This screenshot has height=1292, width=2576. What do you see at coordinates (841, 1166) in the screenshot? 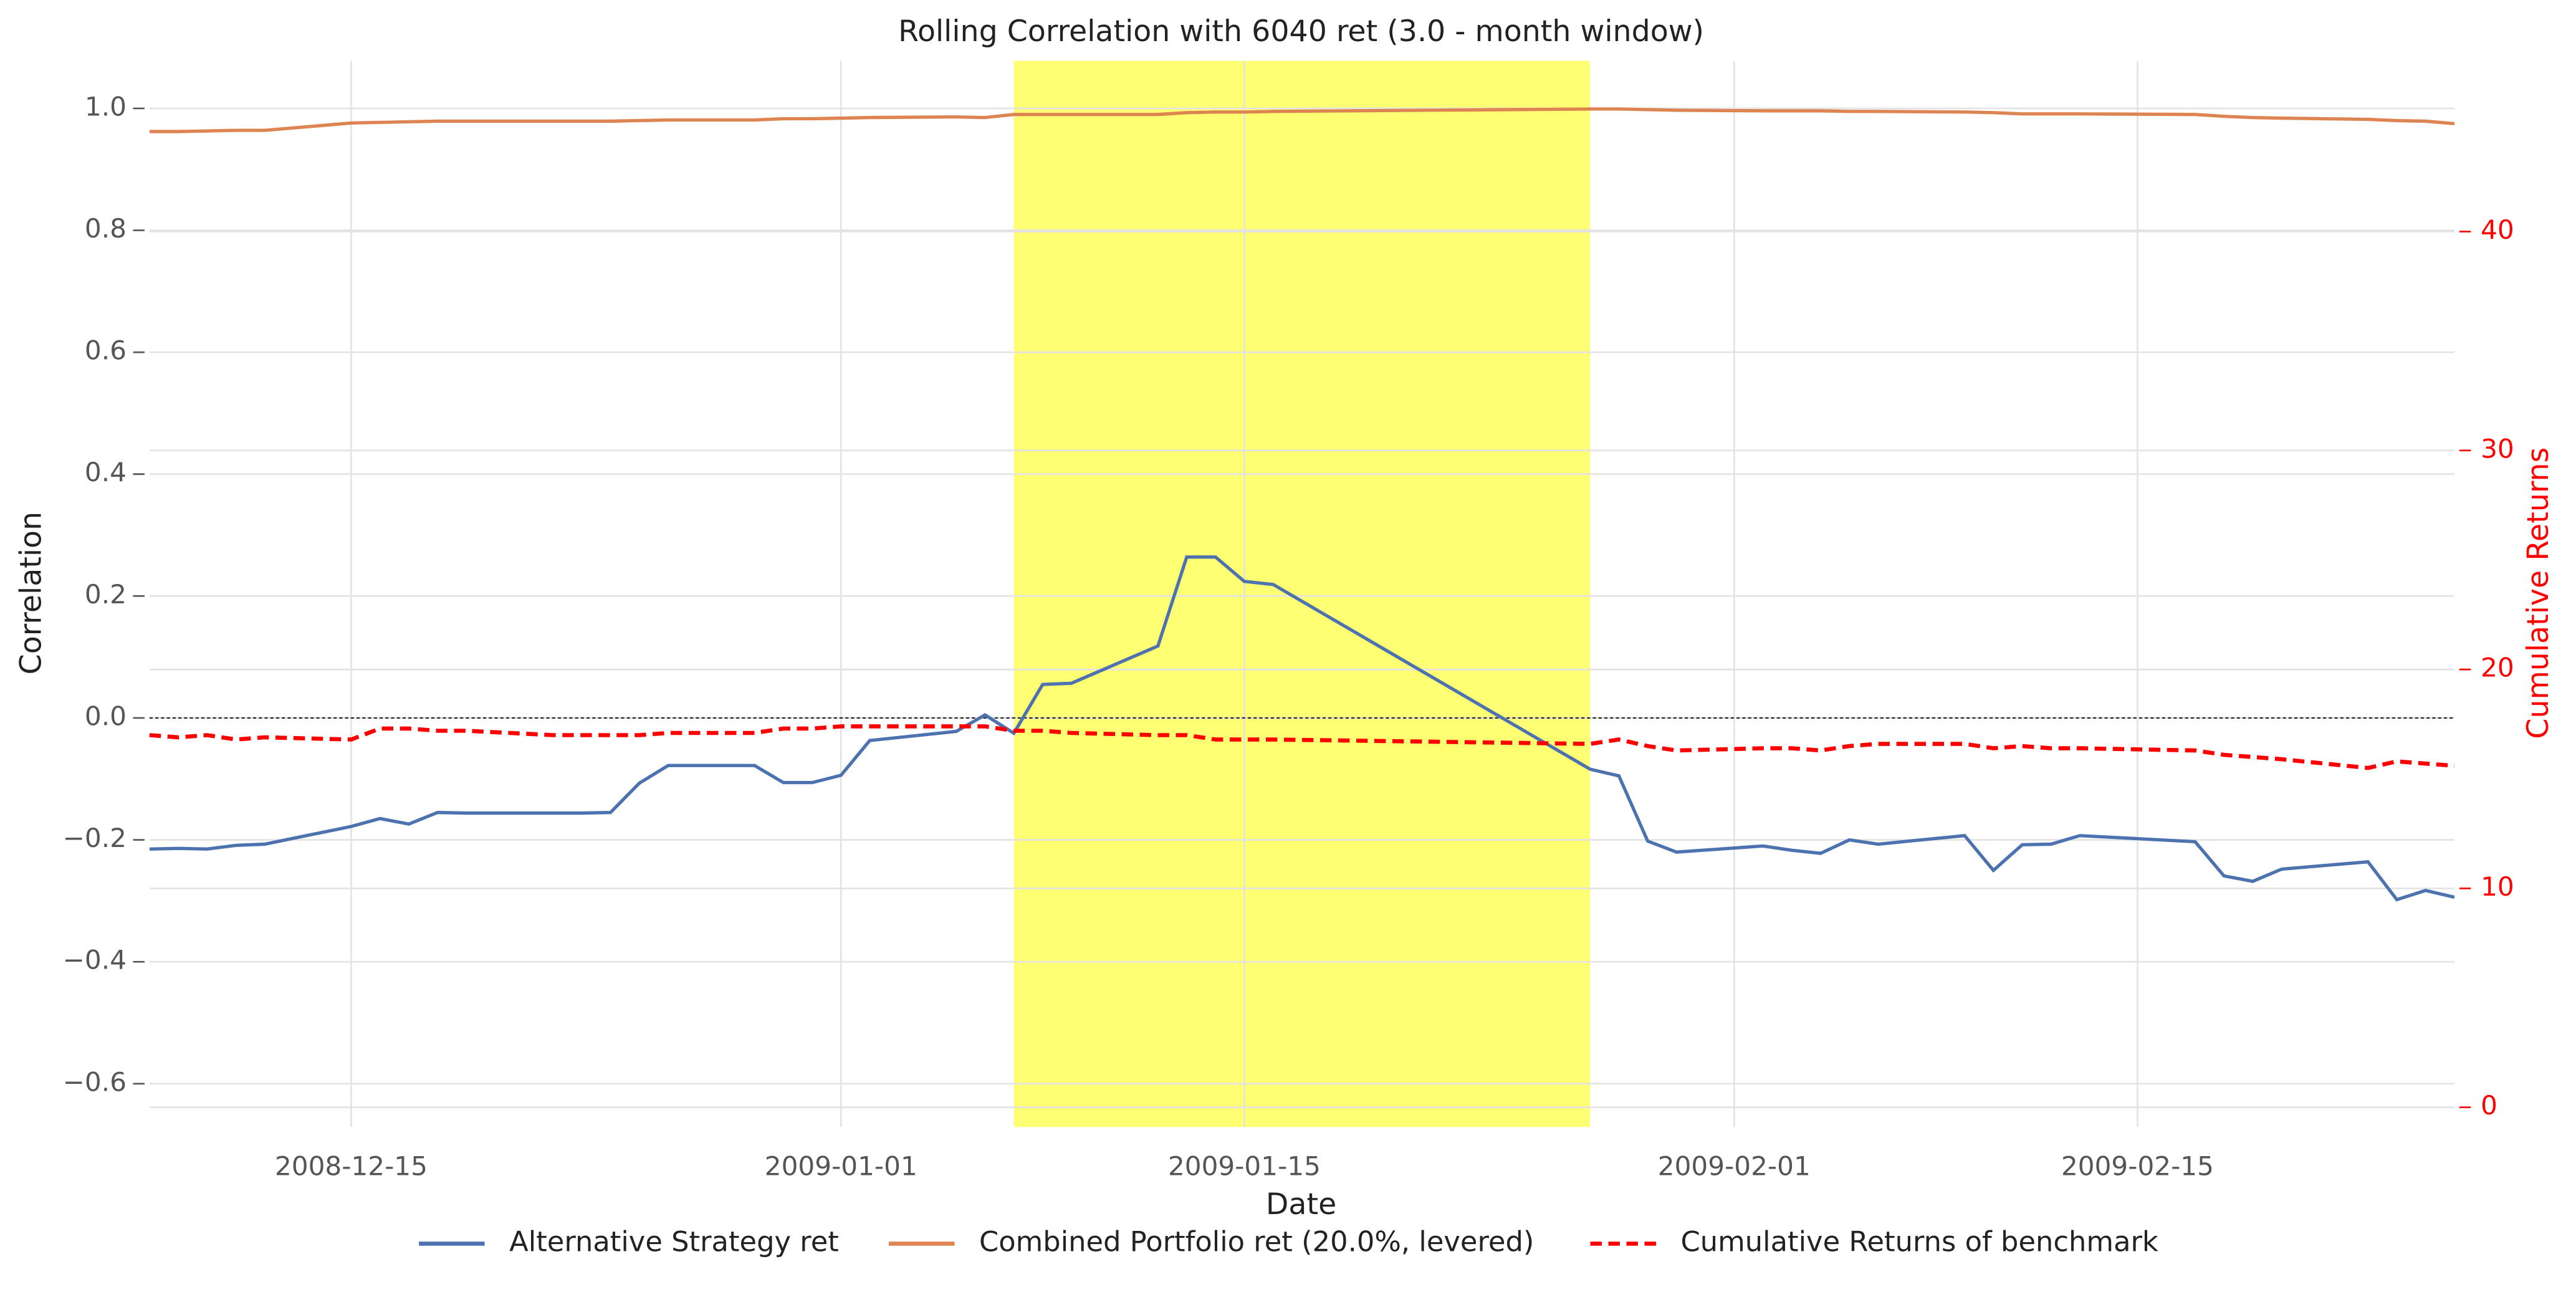
I see `x-tick-label: 2009-01-01` at bounding box center [841, 1166].